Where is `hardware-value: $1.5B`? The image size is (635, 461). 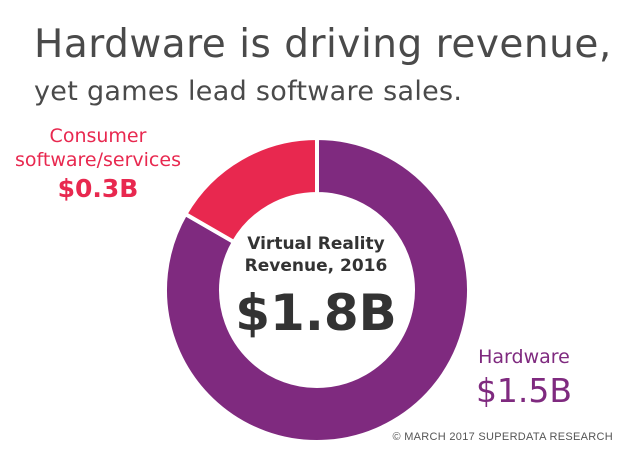
hardware-value: $1.5B is located at coordinates (524, 390).